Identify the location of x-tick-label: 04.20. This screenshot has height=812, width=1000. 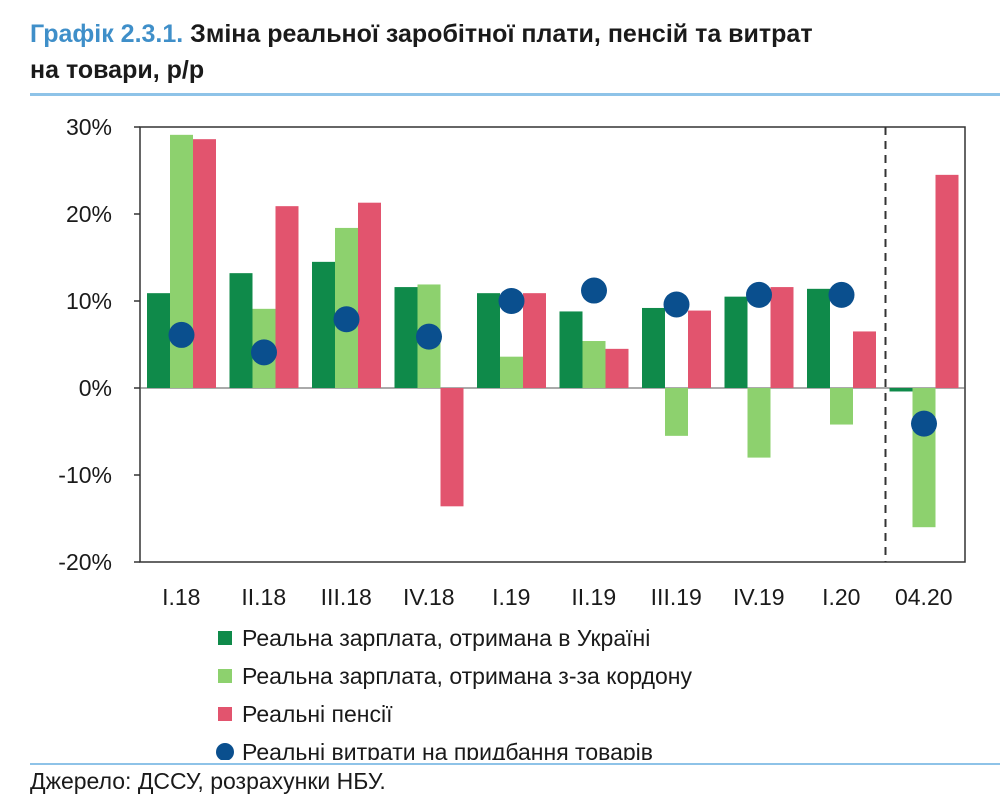
(924, 597).